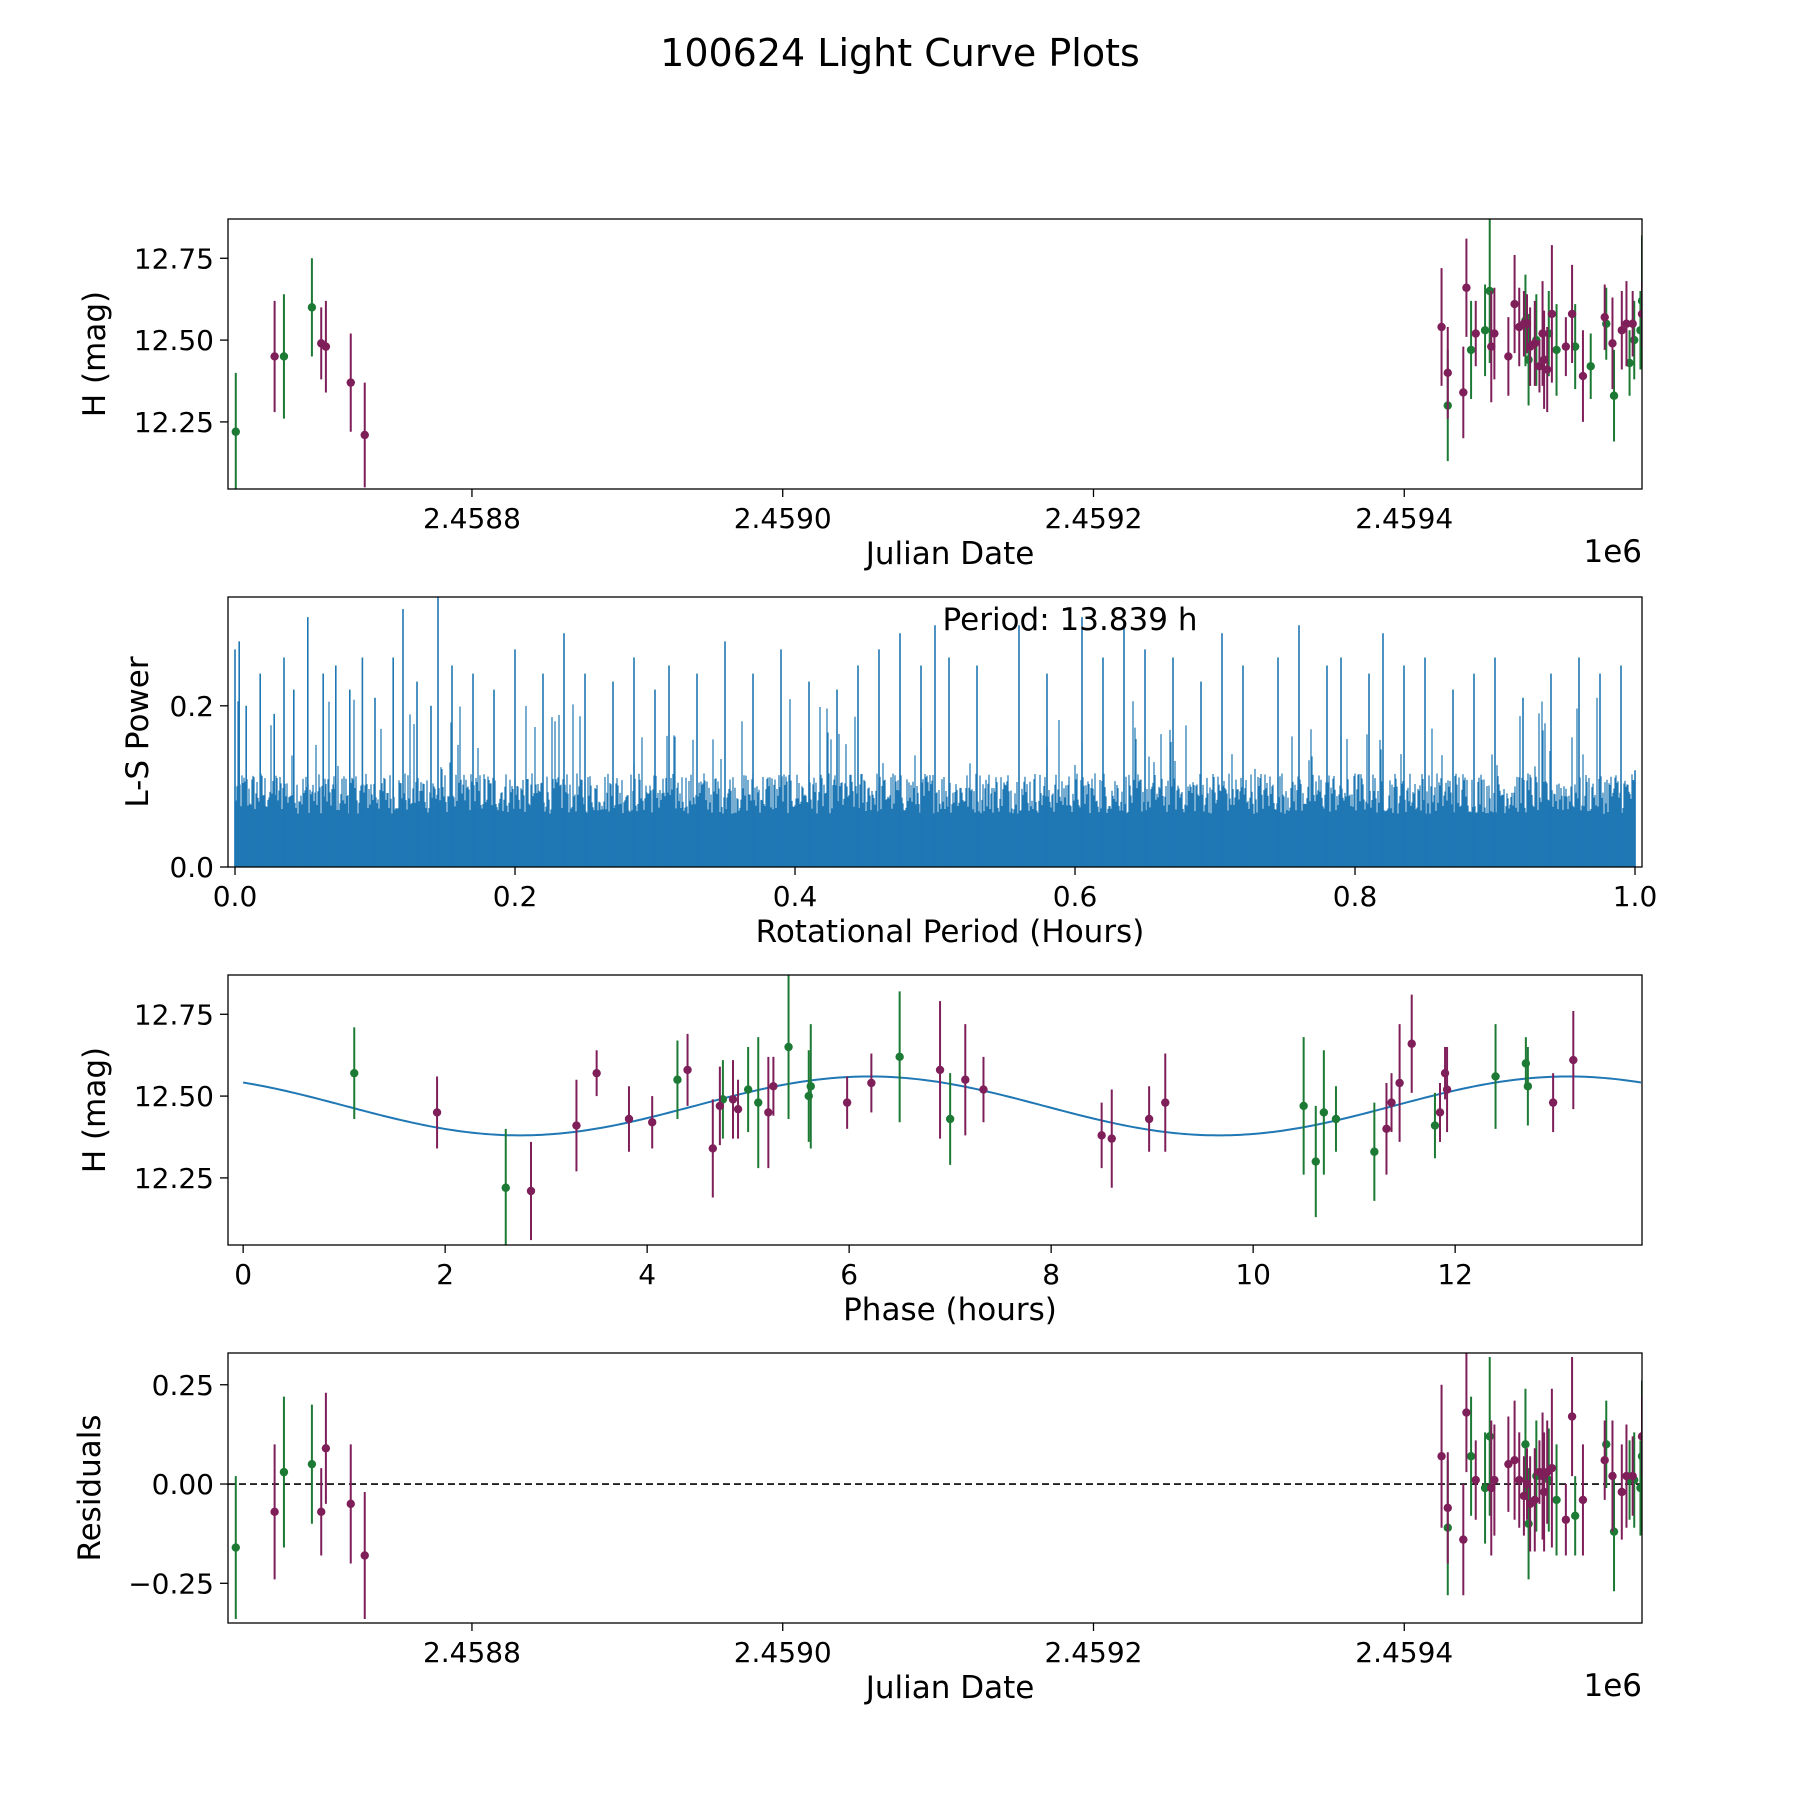 The image size is (1800, 1800). I want to click on residuals-xtick-label: 2.4588, so click(472, 1652).